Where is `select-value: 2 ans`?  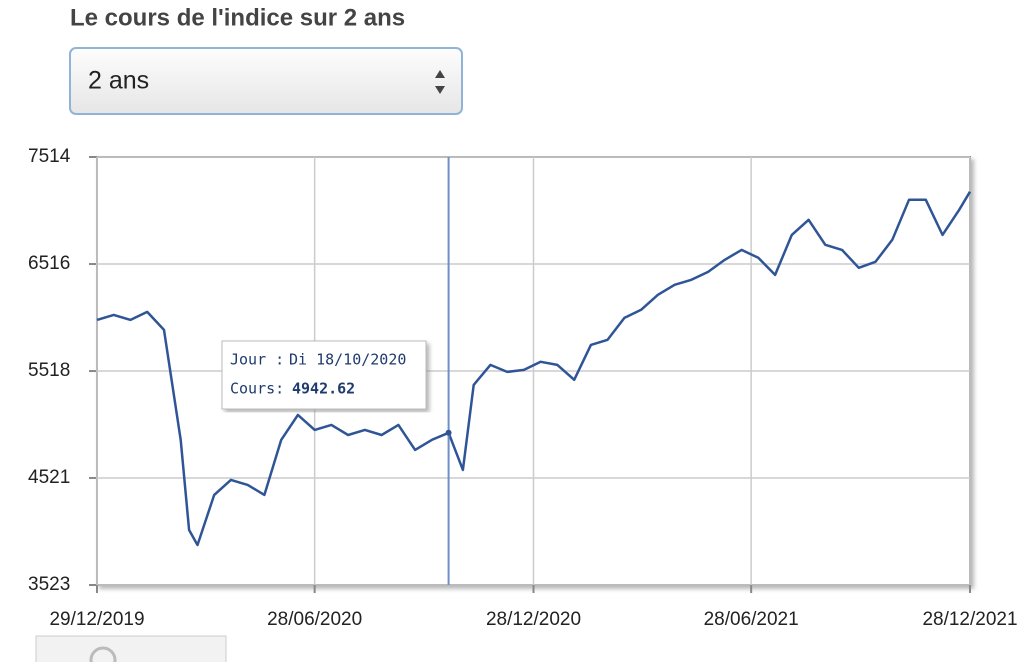
select-value: 2 ans is located at coordinates (118, 81).